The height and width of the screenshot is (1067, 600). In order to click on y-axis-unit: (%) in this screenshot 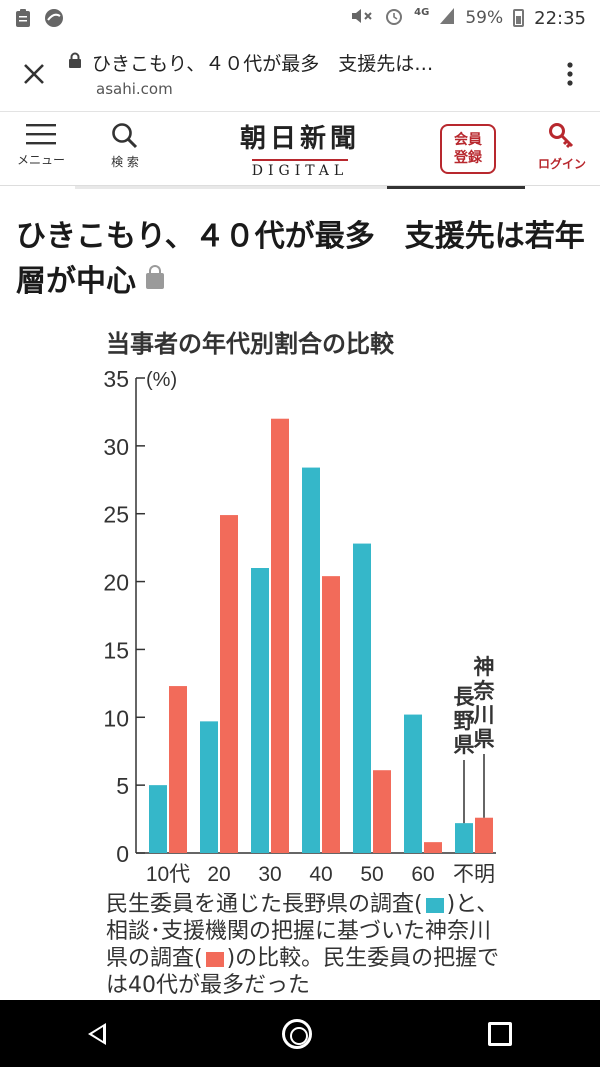, I will do `click(161, 380)`.